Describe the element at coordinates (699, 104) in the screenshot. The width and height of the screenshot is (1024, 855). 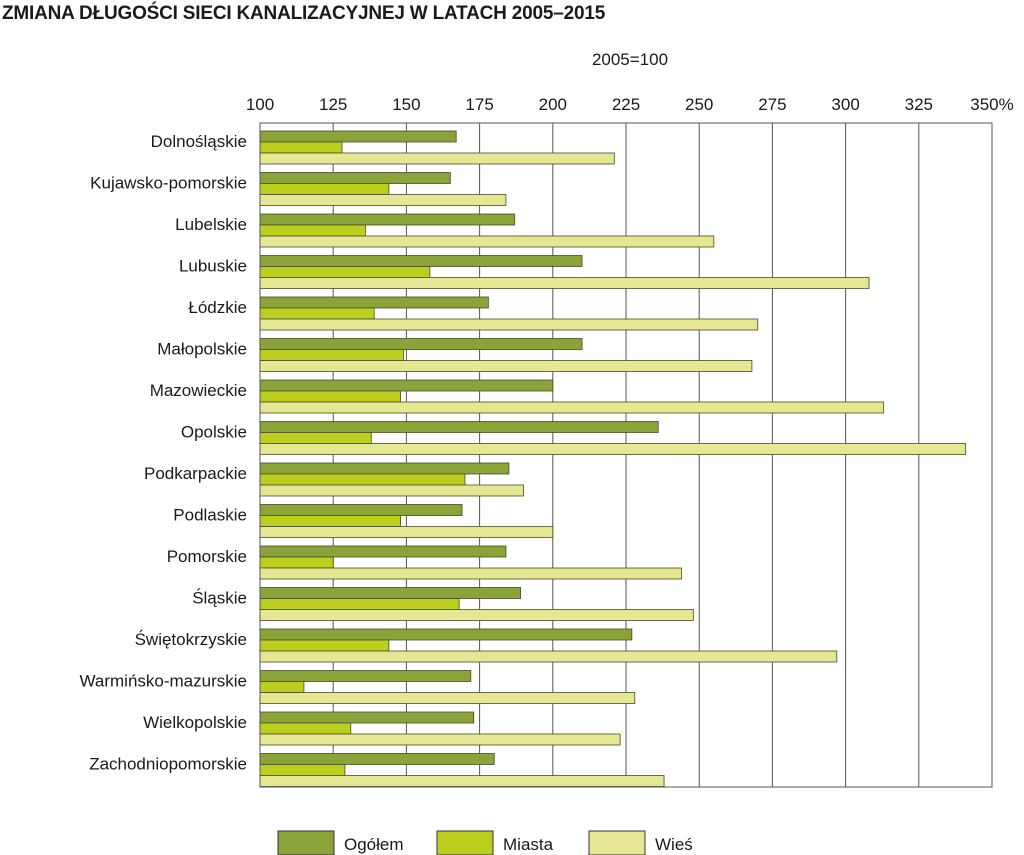
I see `x-tick-label: 250` at that location.